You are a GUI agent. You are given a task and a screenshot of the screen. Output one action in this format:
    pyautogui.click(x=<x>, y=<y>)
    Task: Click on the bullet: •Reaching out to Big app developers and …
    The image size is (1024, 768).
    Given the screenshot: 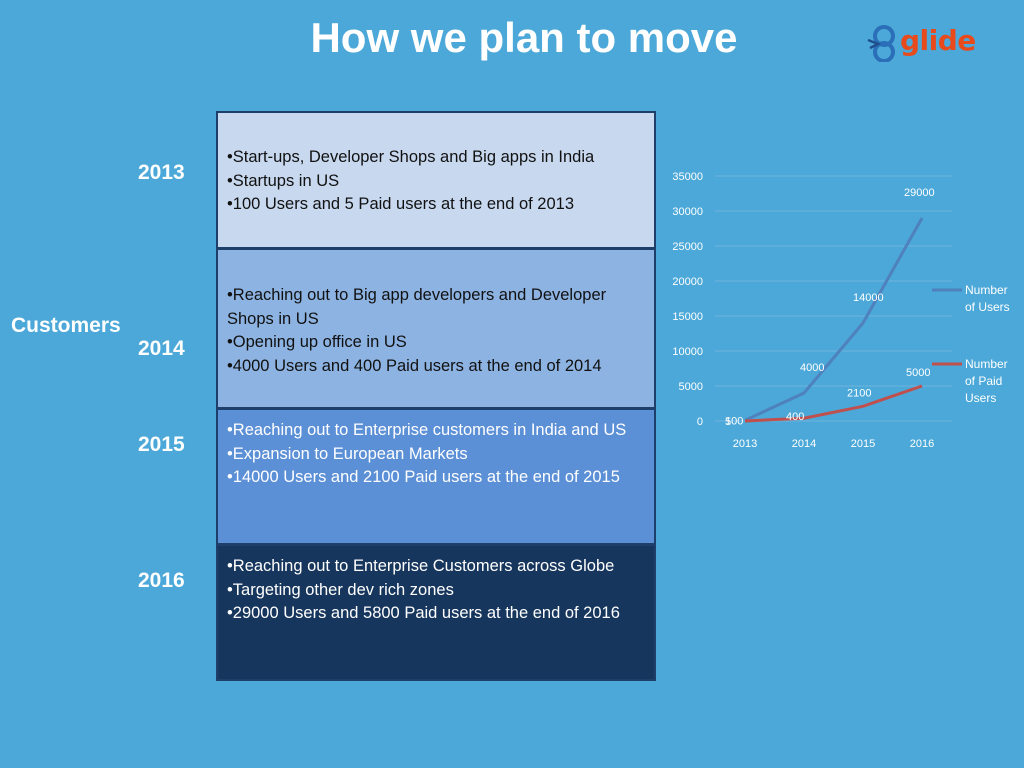 What is the action you would take?
    pyautogui.click(x=417, y=307)
    